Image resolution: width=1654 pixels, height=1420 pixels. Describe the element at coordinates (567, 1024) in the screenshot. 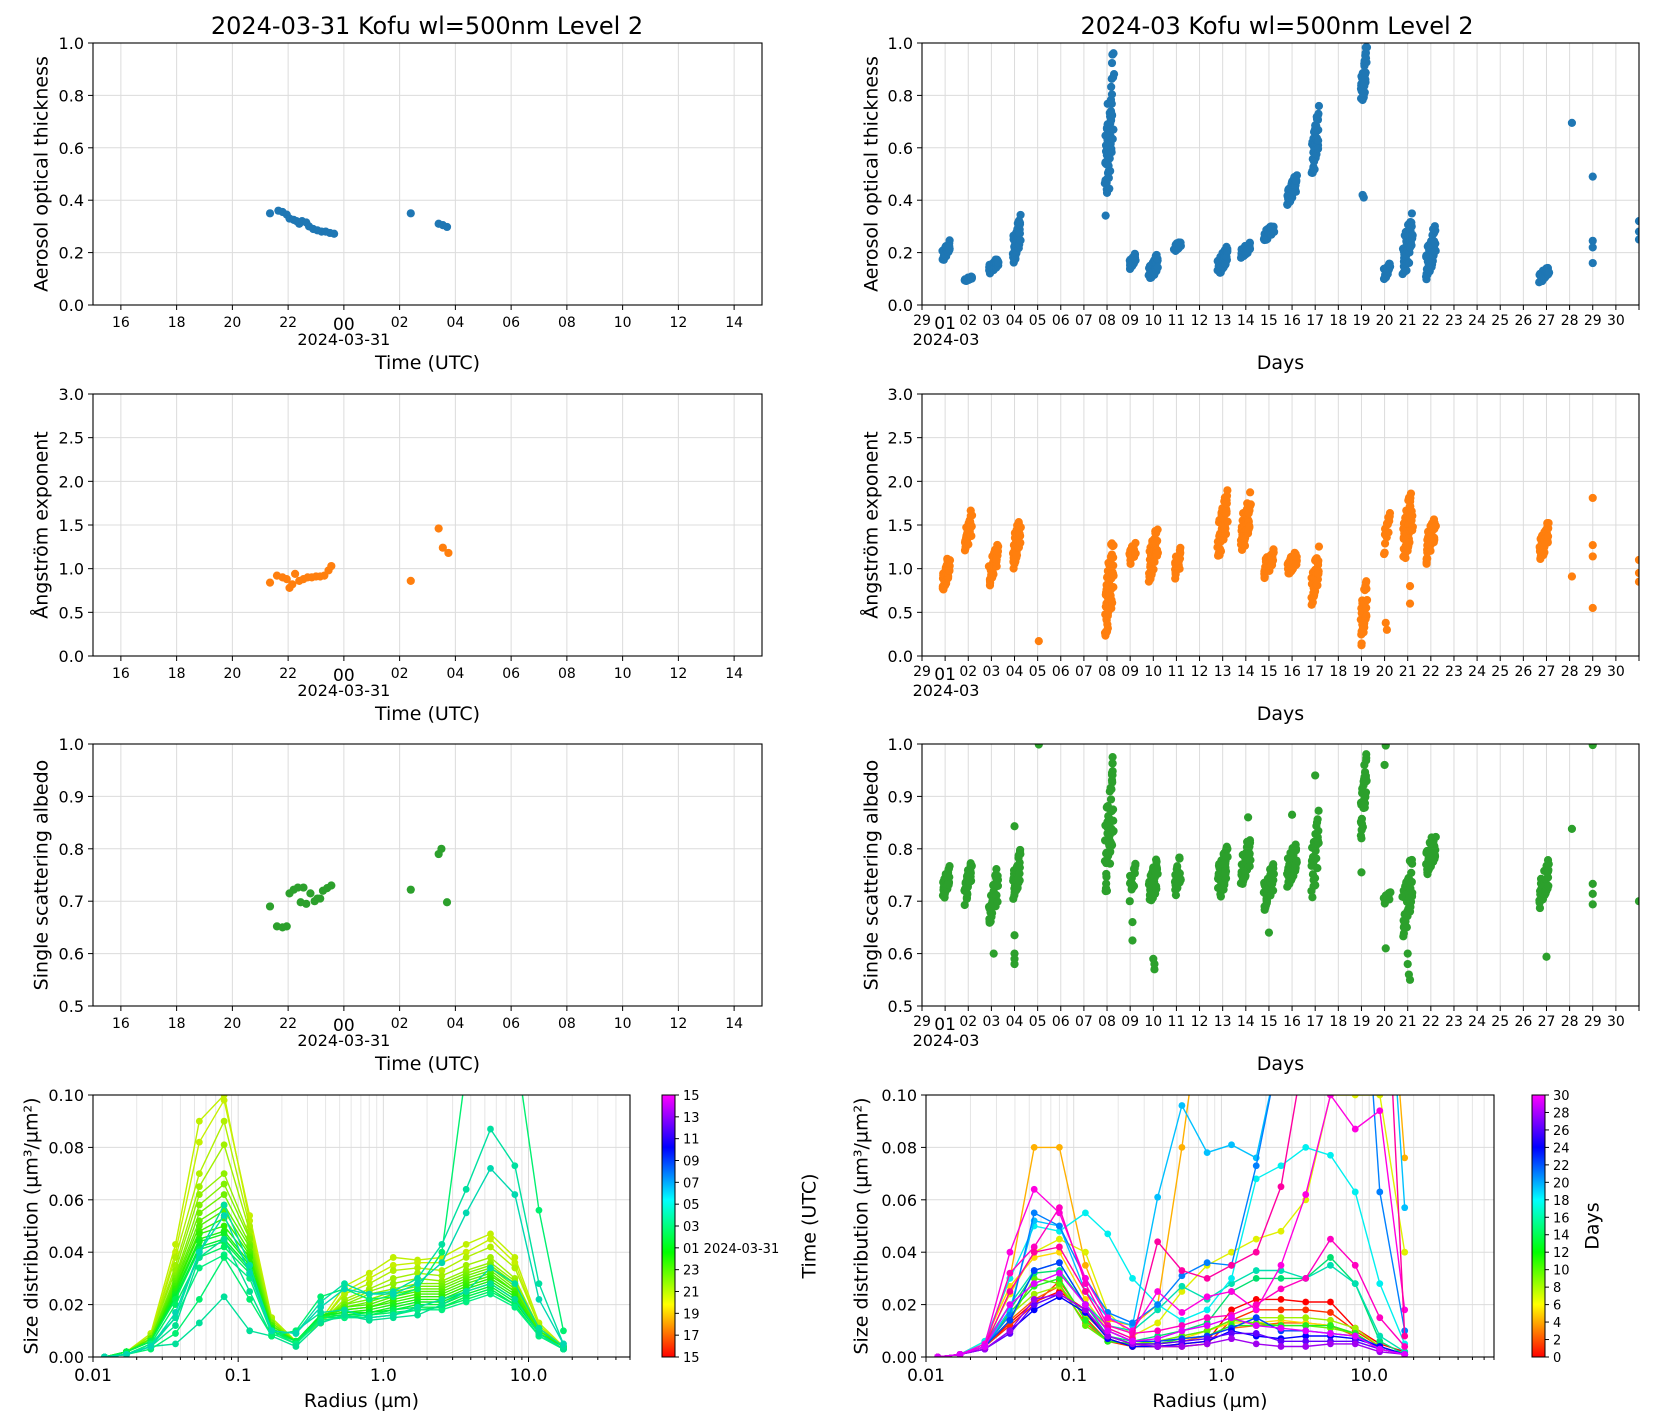

I see `x-tick-label: 08` at that location.